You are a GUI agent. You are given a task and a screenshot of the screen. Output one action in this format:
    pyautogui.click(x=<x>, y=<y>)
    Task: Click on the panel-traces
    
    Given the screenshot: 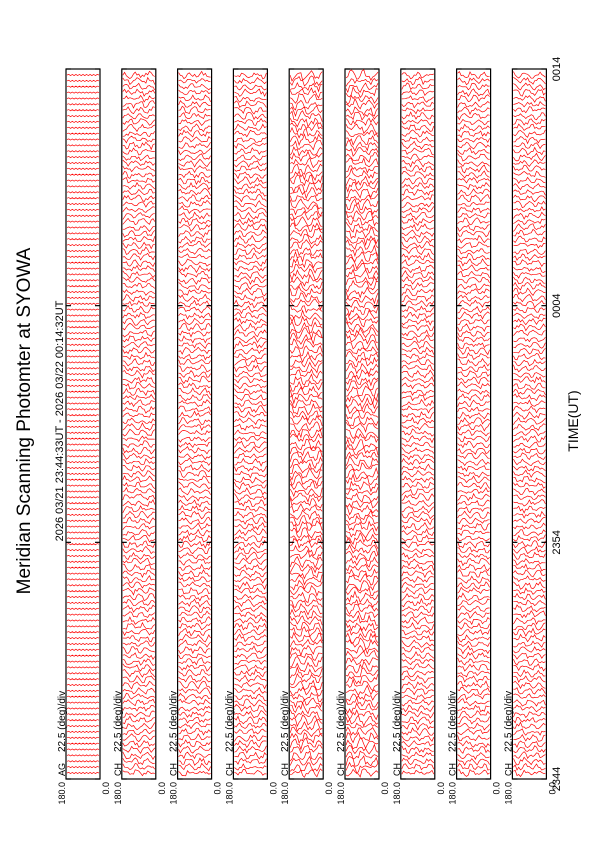 What is the action you would take?
    pyautogui.click(x=83, y=424)
    